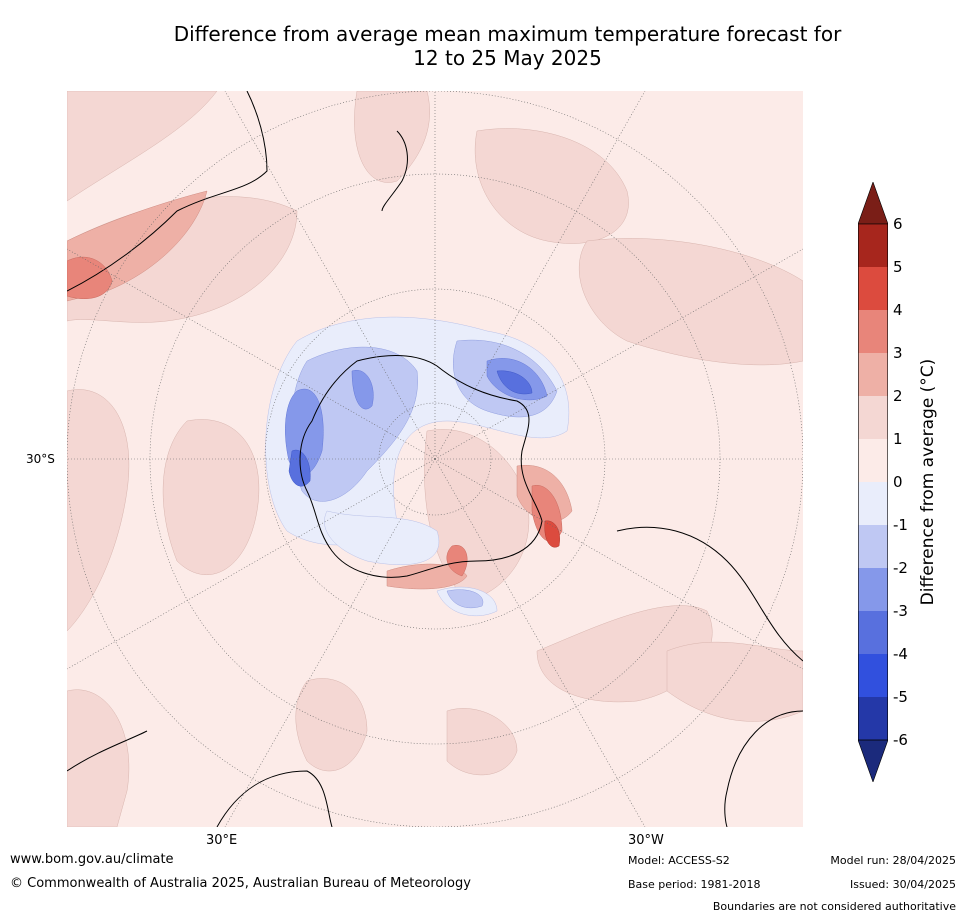 The height and width of the screenshot is (919, 965). Describe the element at coordinates (900, 654) in the screenshot. I see `colorbar-tick-label: -4` at that location.